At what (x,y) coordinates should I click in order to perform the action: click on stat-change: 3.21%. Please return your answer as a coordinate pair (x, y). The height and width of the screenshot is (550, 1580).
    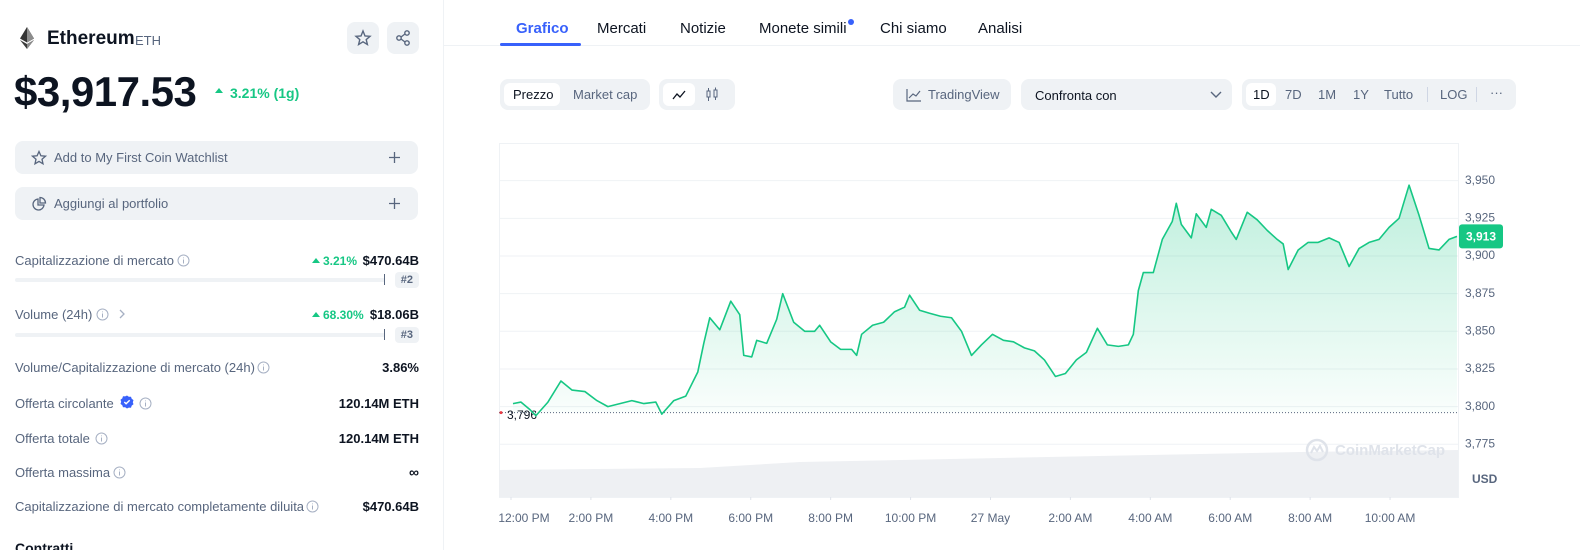
    Looking at the image, I should click on (340, 261).